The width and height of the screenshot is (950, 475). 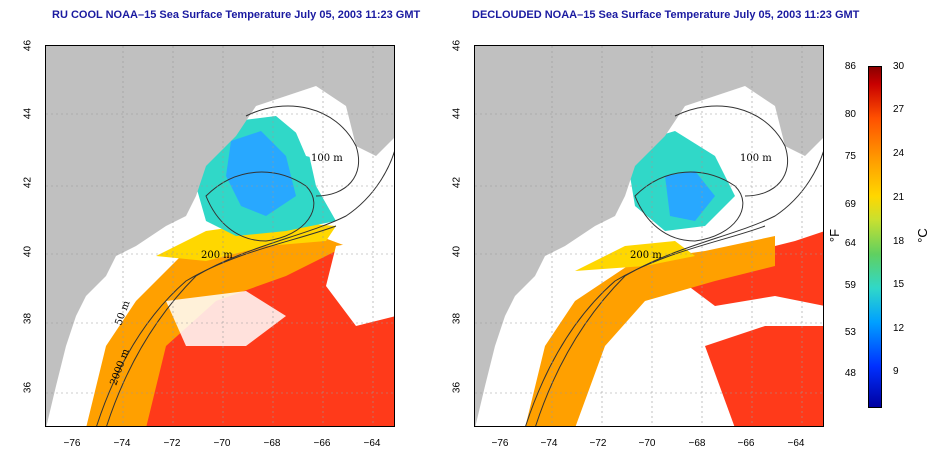 What do you see at coordinates (850, 114) in the screenshot?
I see `colorbar-f-tick: 80` at bounding box center [850, 114].